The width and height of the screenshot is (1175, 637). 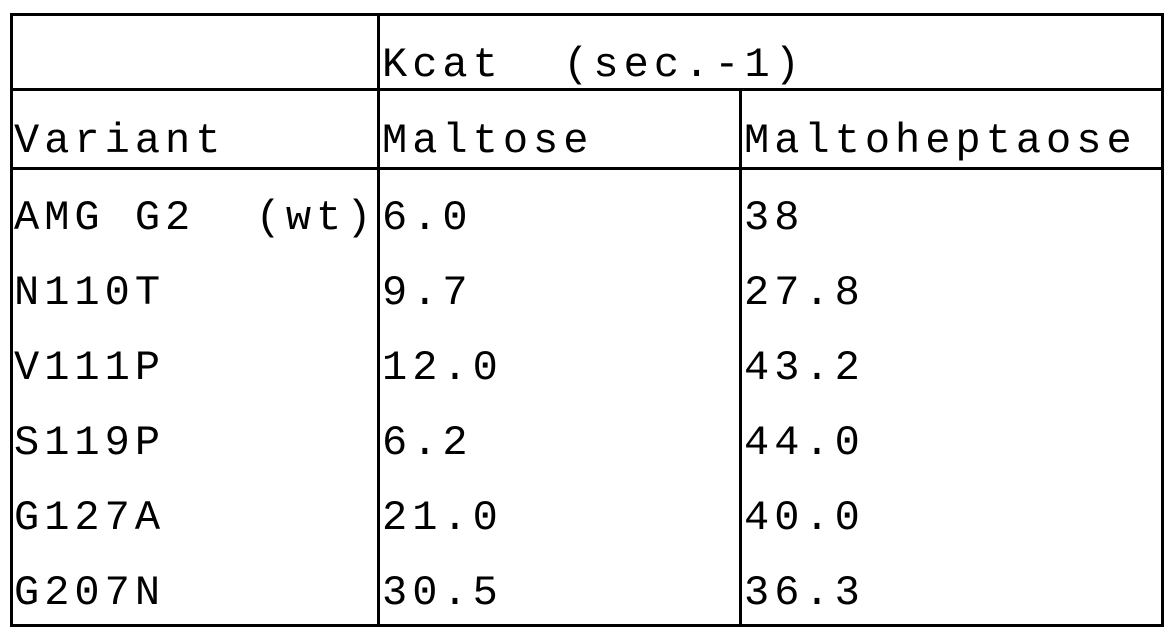 What do you see at coordinates (1162, 320) in the screenshot?
I see `border-right` at bounding box center [1162, 320].